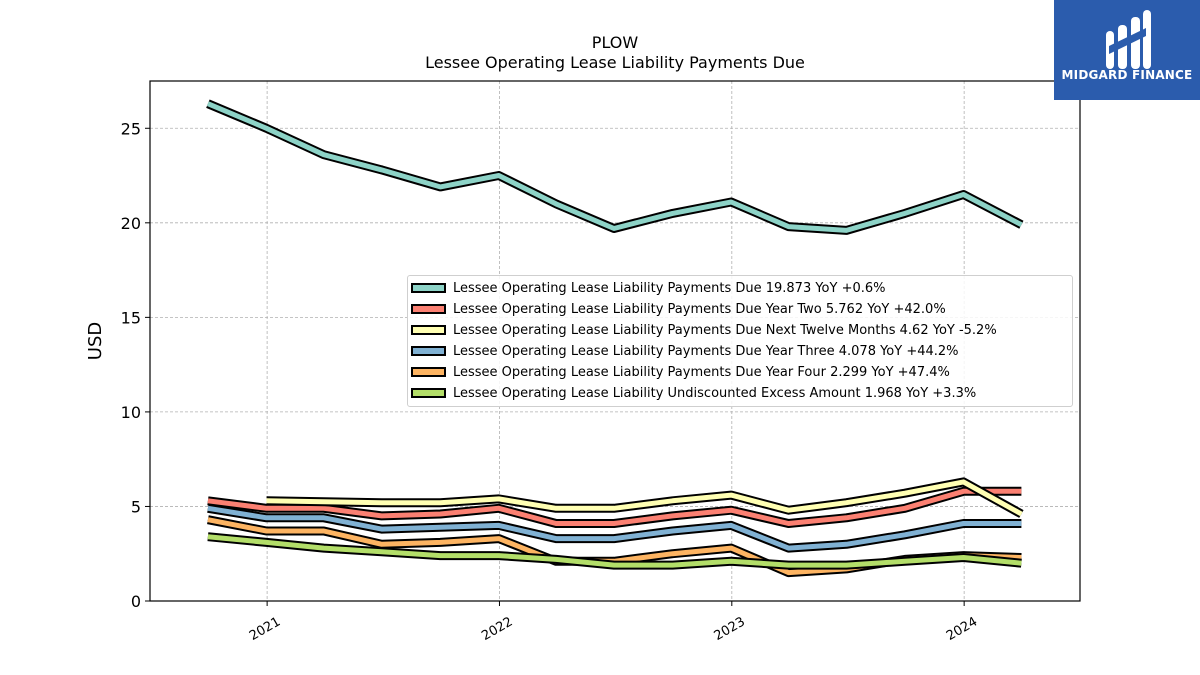 The image size is (1200, 675). I want to click on x-tick-label: 2024, so click(962, 629).